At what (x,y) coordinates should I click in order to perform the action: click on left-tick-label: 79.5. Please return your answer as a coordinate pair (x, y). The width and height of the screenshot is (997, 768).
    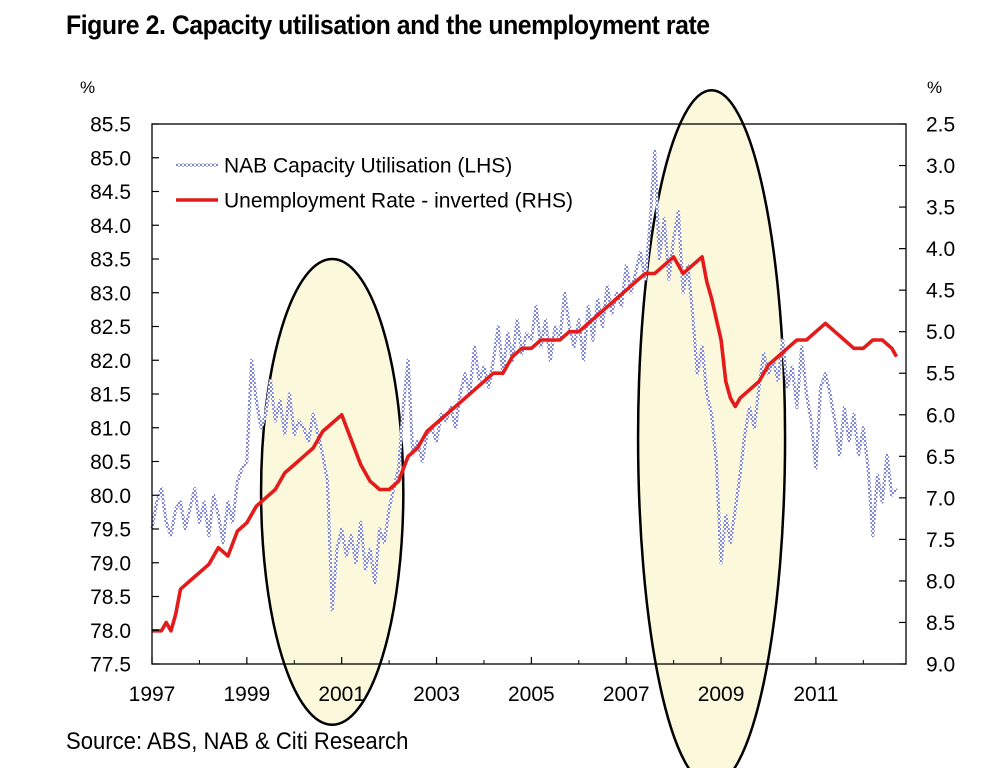
    Looking at the image, I should click on (110, 530).